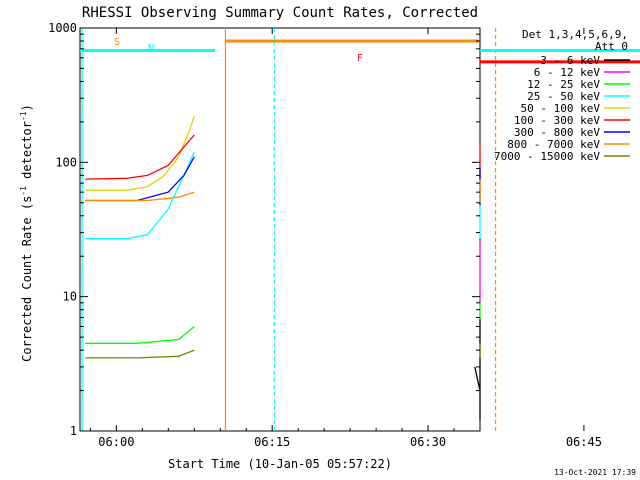 Image resolution: width=640 pixels, height=480 pixels. Describe the element at coordinates (567, 72) in the screenshot. I see `legend-label-1: 6 - 12 keV` at that location.